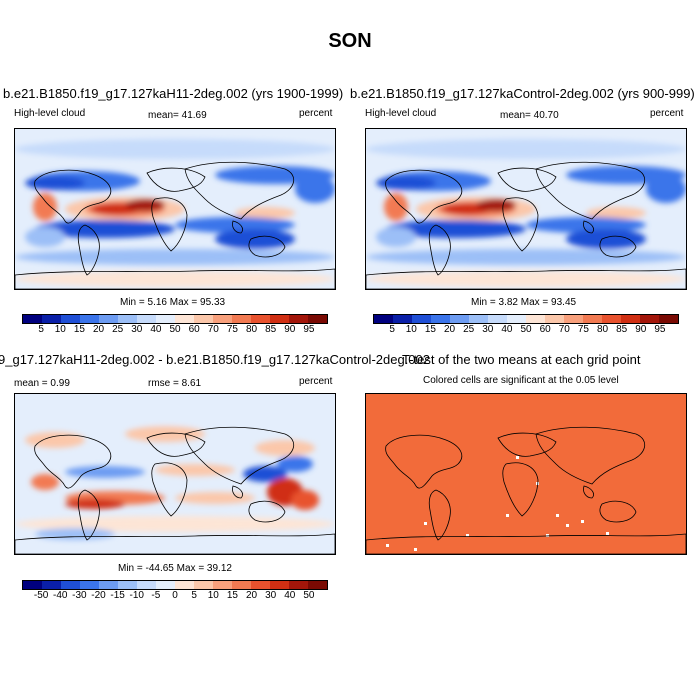 Image resolution: width=700 pixels, height=700 pixels. Describe the element at coordinates (316, 113) in the screenshot. I see `panel1-units-label: percent` at that location.